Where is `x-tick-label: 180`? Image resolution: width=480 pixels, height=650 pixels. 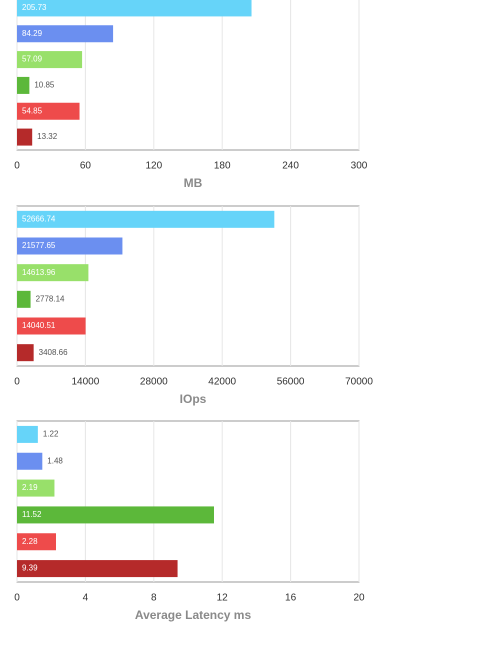 x-tick-label: 180 is located at coordinates (222, 166).